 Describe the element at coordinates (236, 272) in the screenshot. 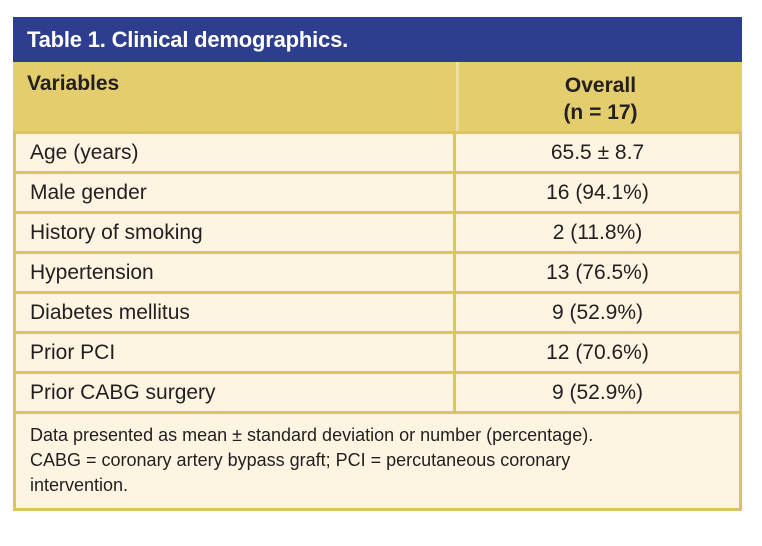

I see `row-label: Hypertension` at that location.